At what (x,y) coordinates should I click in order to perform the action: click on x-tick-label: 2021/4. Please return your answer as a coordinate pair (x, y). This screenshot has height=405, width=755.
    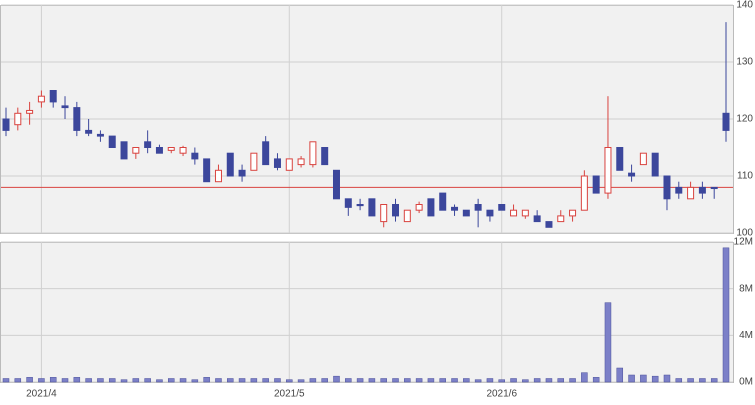
    Looking at the image, I should click on (41, 394).